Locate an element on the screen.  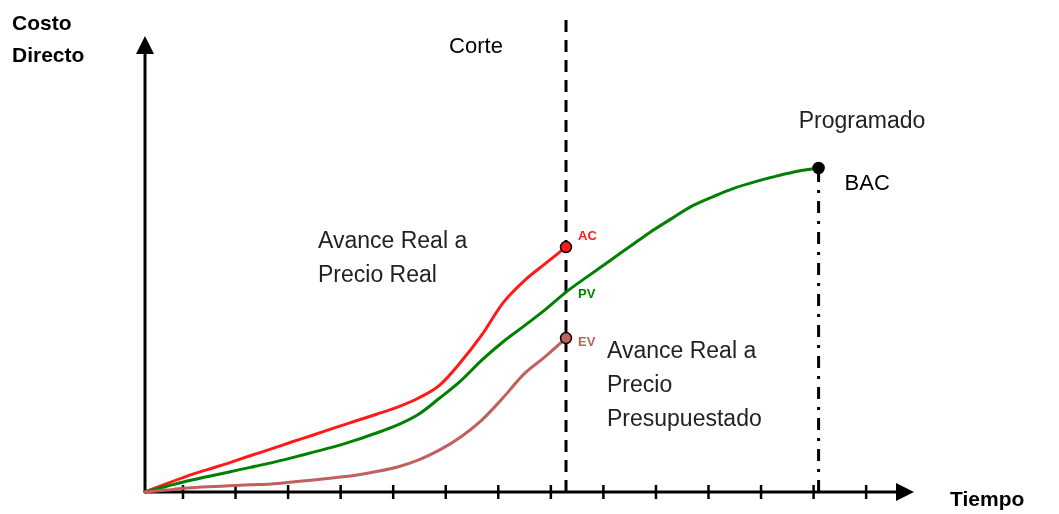
annotation: PV is located at coordinates (587, 293).